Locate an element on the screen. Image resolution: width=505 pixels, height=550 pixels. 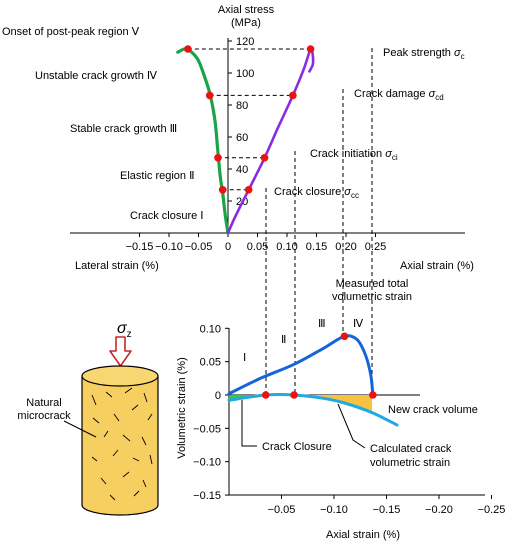
bottom-y-axis-label: Volumetric strain (%) is located at coordinates (182, 407).